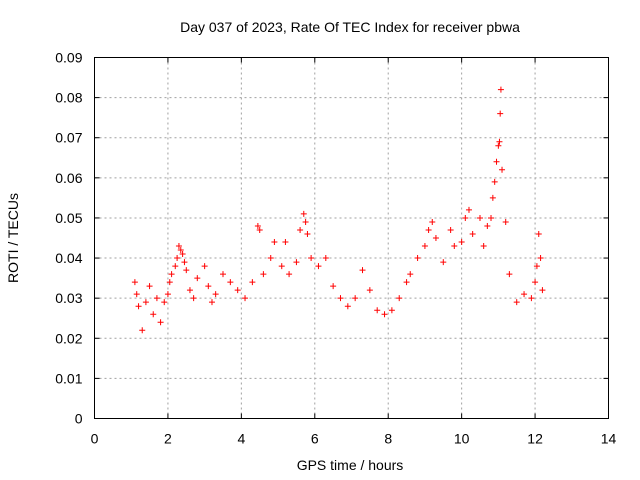 This screenshot has height=480, width=640. Describe the element at coordinates (68, 218) in the screenshot. I see `y-tick-label: 0.05` at that location.